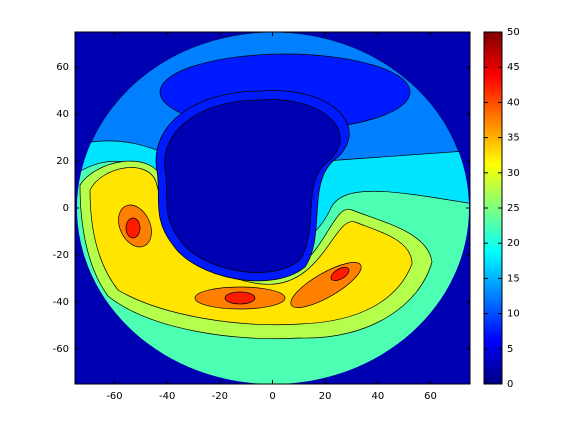  Describe the element at coordinates (62, 114) in the screenshot. I see `y-tick-label: 40` at that location.